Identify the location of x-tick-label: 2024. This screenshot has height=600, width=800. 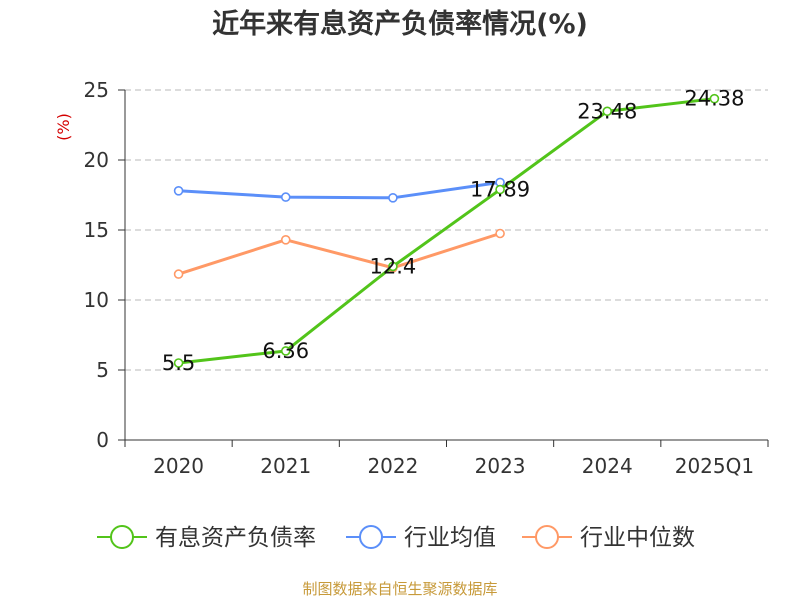
(607, 466).